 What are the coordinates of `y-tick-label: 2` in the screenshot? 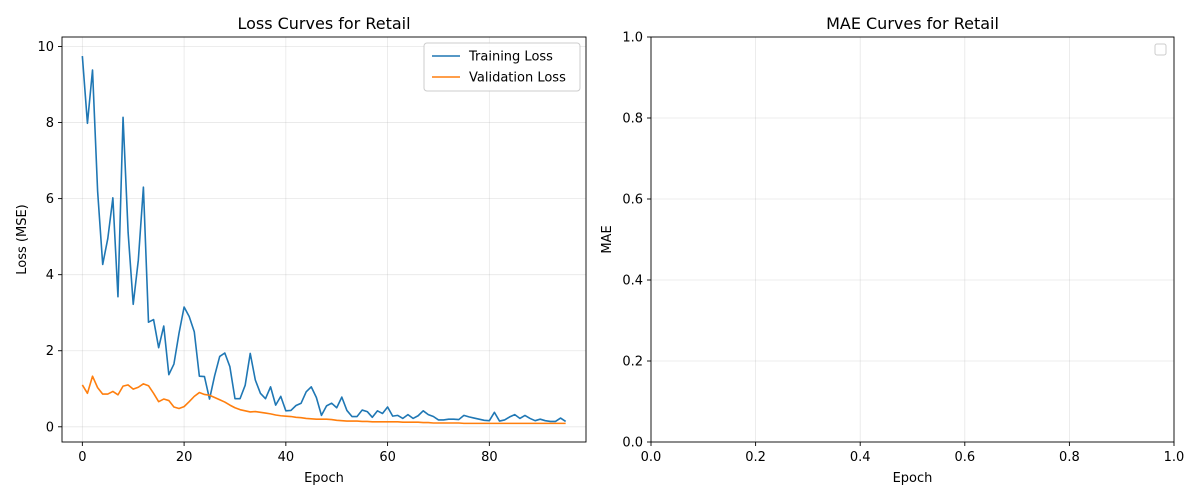 It's located at (50, 351).